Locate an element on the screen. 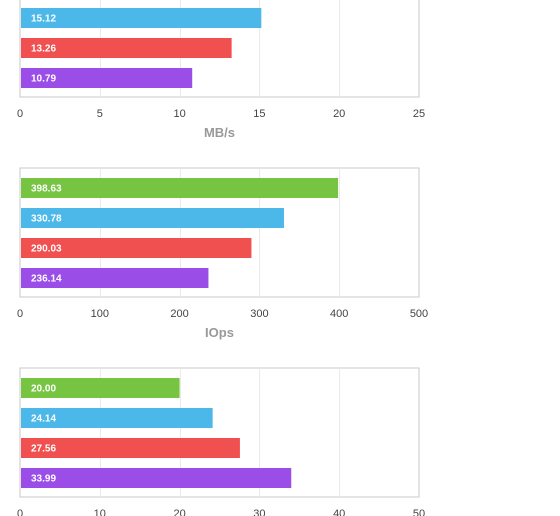 This screenshot has height=516, width=560. throughput-chart-tick-label: 20 is located at coordinates (339, 114).